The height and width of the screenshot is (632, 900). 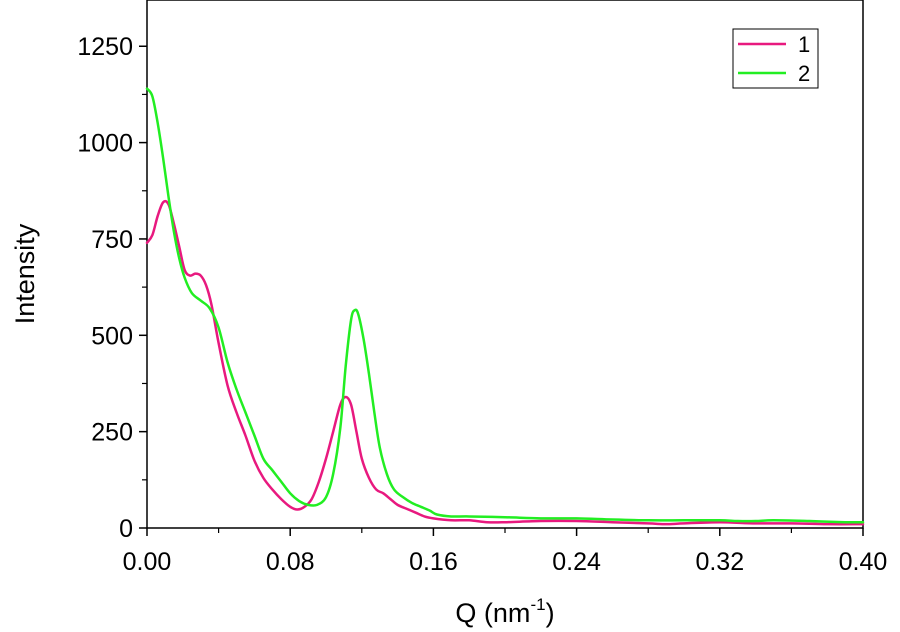 What do you see at coordinates (112, 433) in the screenshot?
I see `y-tick-label: 250` at bounding box center [112, 433].